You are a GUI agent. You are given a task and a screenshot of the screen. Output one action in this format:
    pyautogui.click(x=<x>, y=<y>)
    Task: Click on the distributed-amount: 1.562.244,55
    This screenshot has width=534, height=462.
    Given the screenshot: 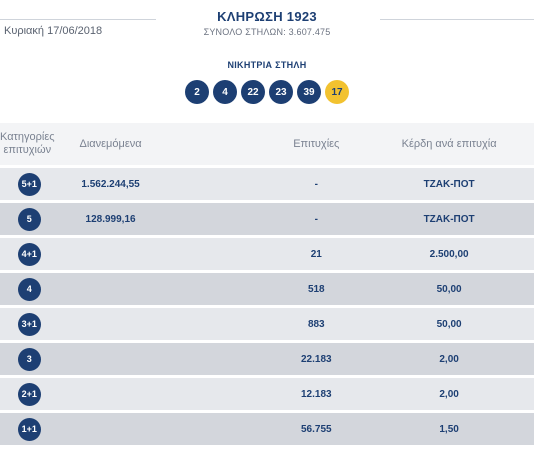 What is the action you would take?
    pyautogui.click(x=110, y=184)
    